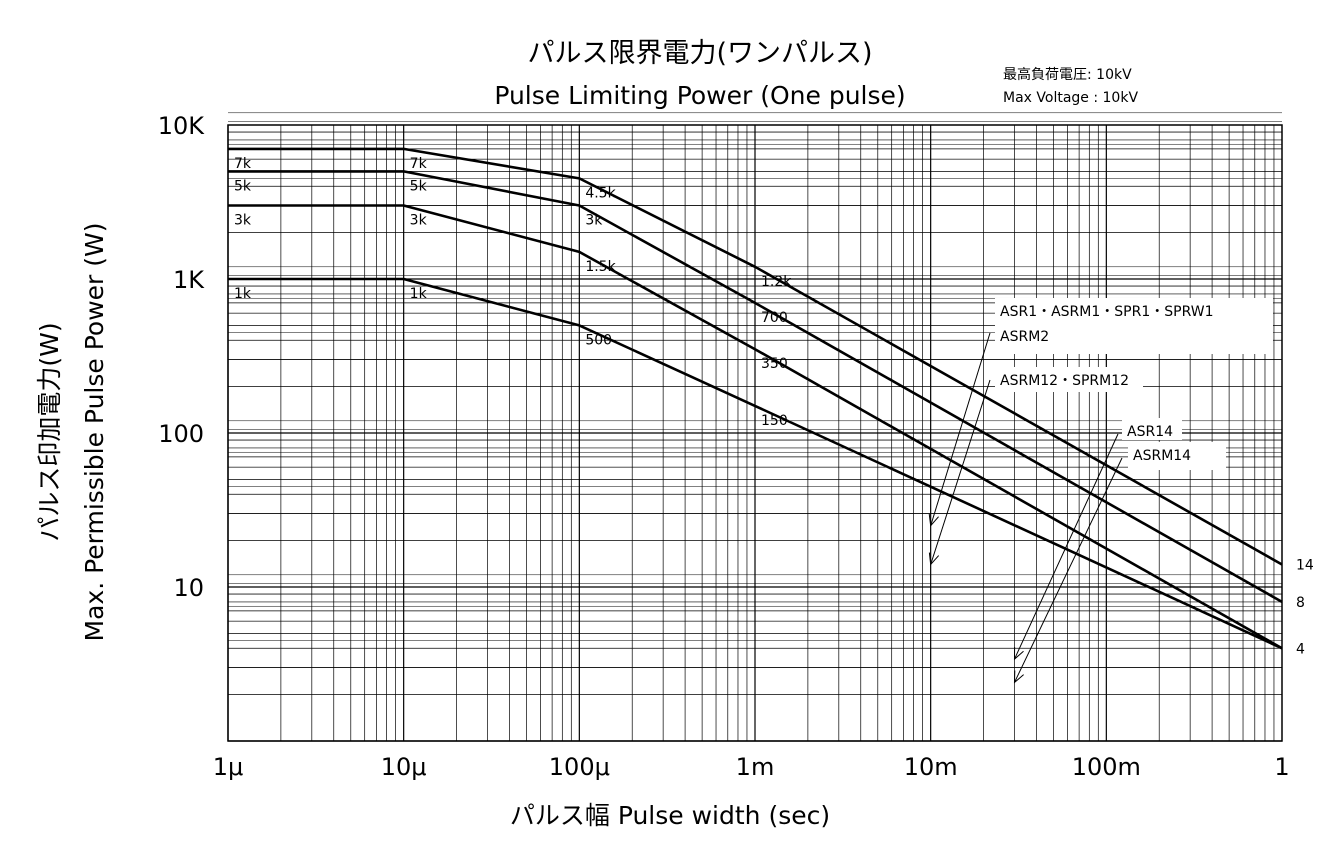  I want to click on legend-label: ASR14, so click(1150, 432).